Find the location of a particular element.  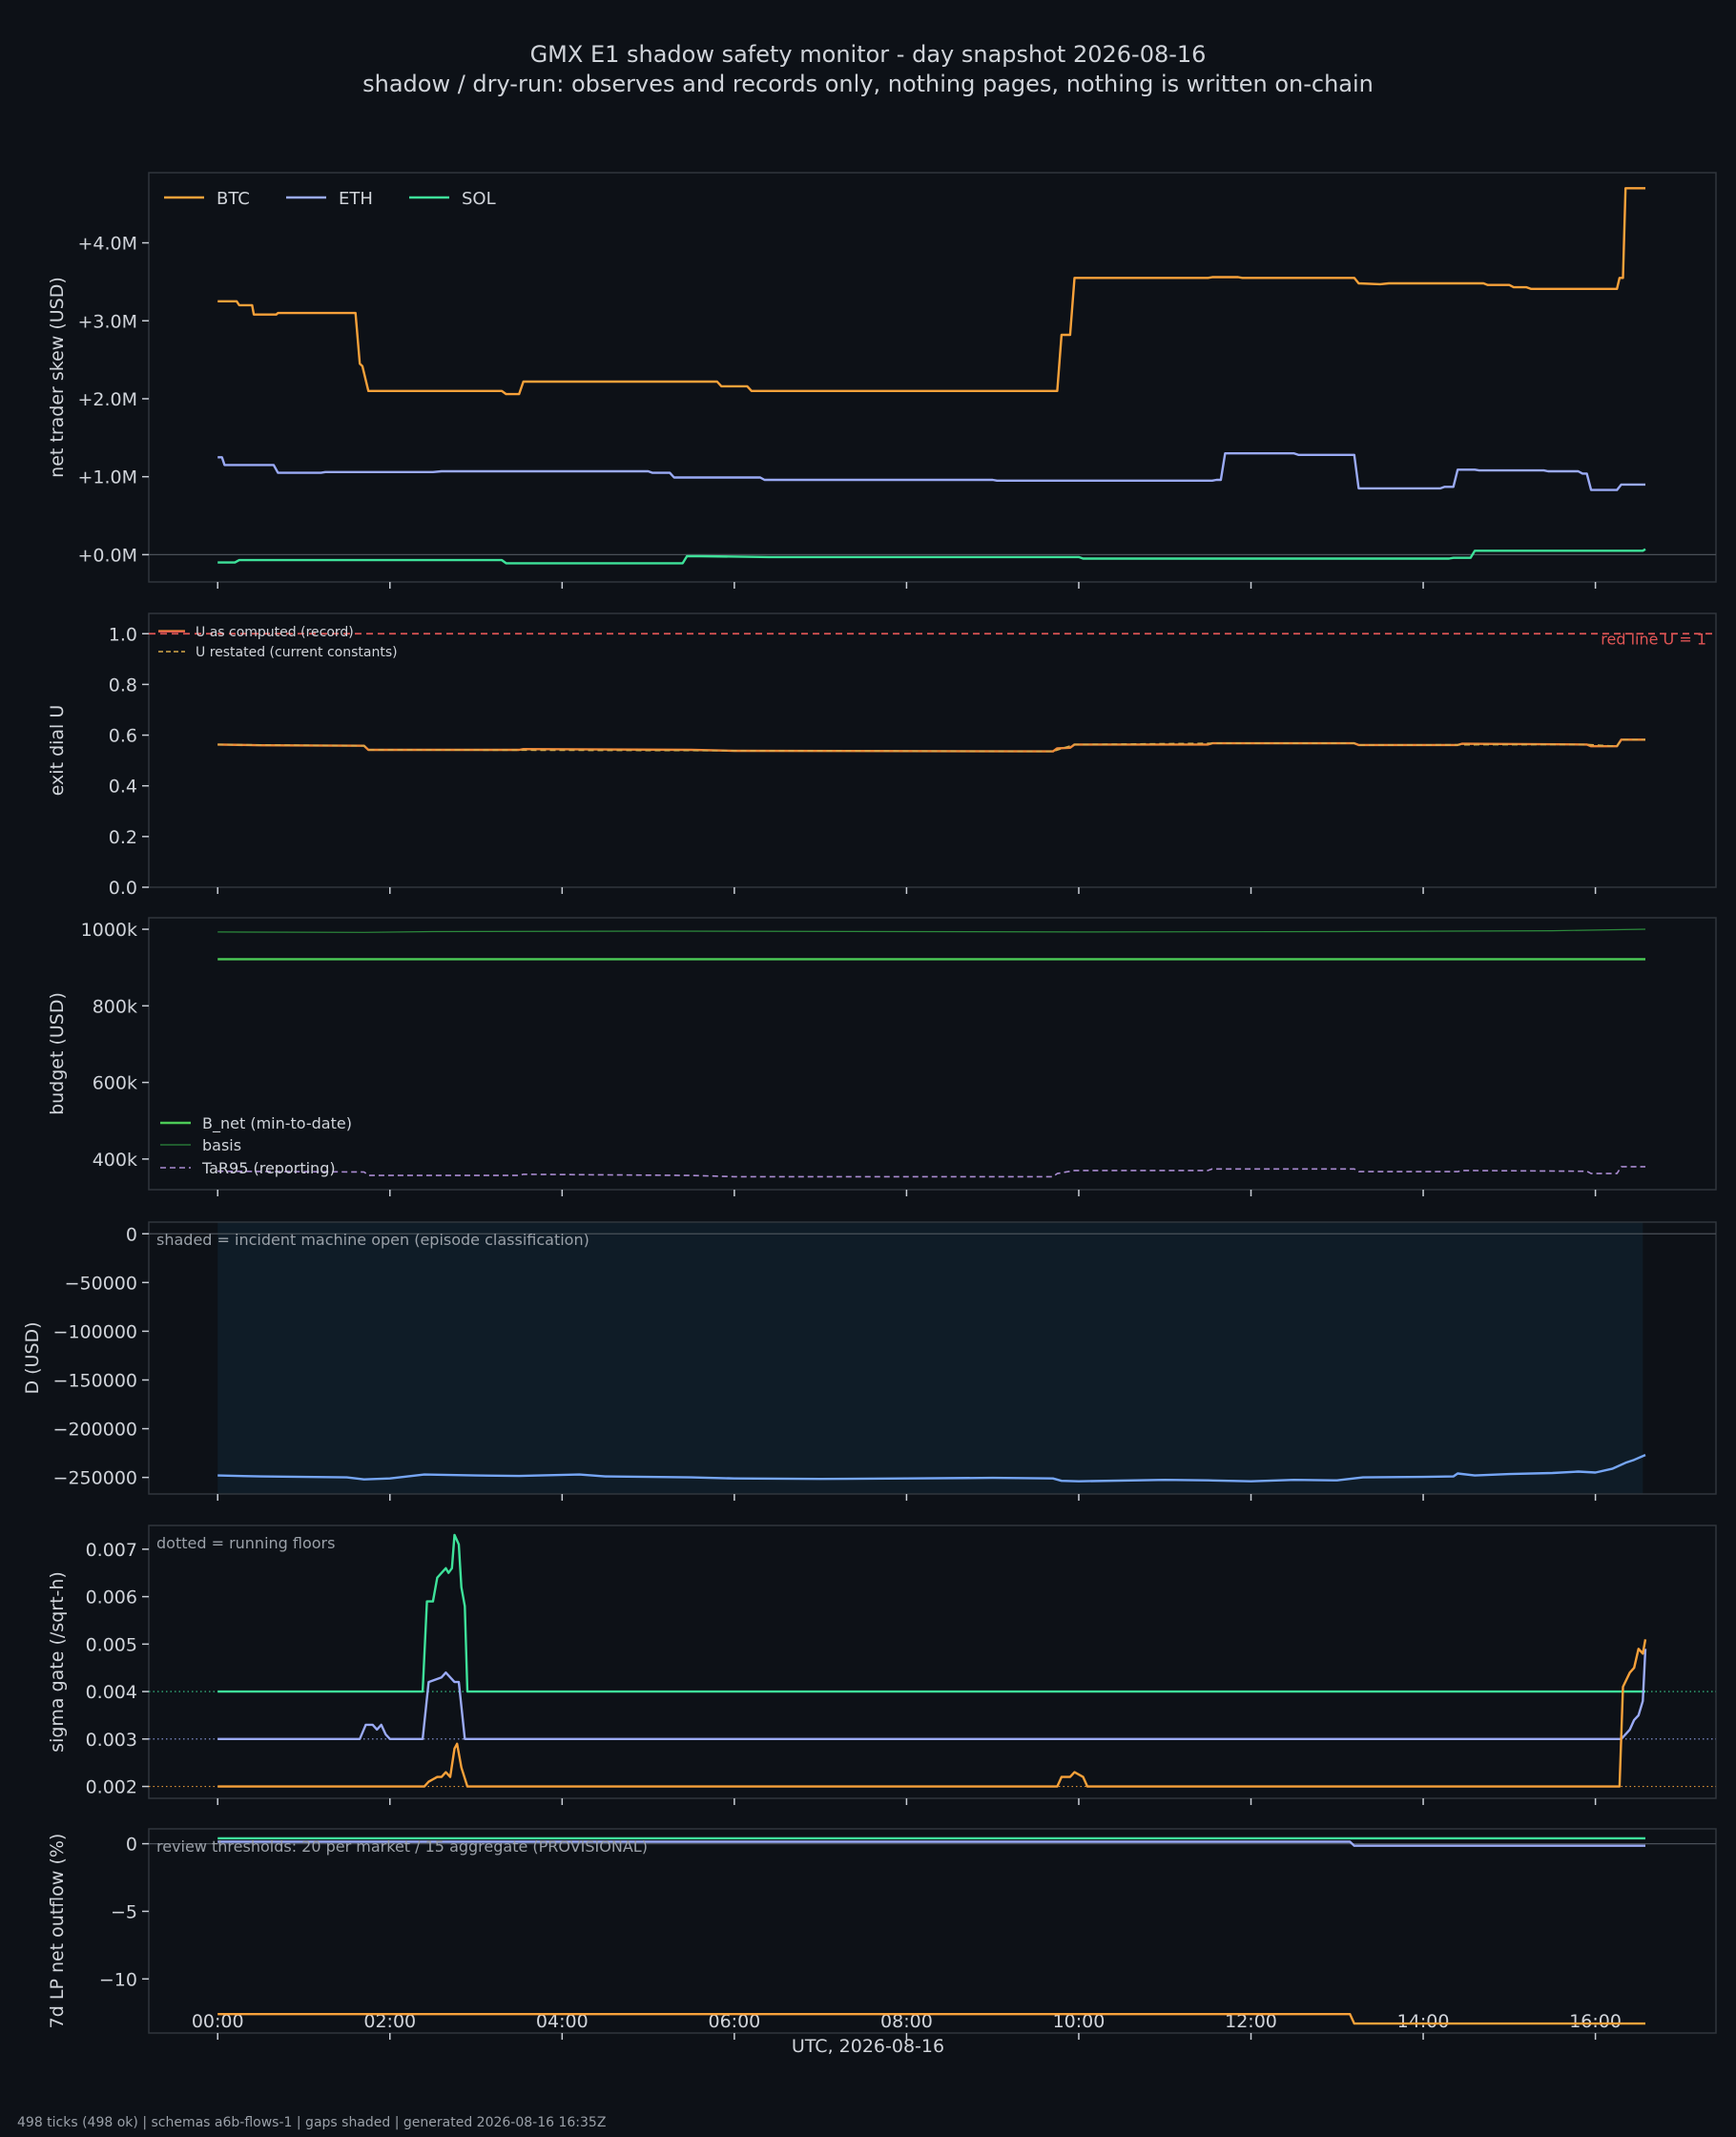

y-tick-label: 0.004 is located at coordinates (111, 1692).